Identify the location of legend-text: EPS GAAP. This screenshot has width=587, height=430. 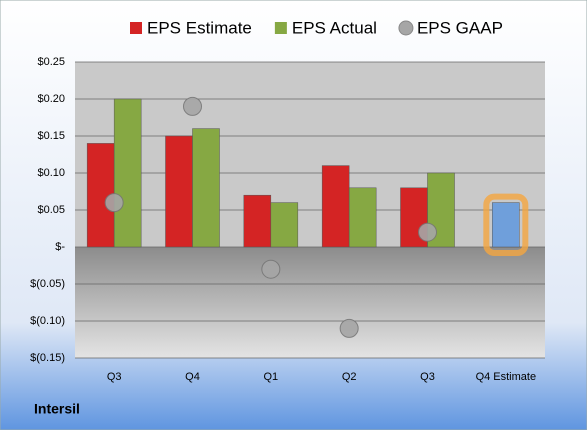
(460, 27).